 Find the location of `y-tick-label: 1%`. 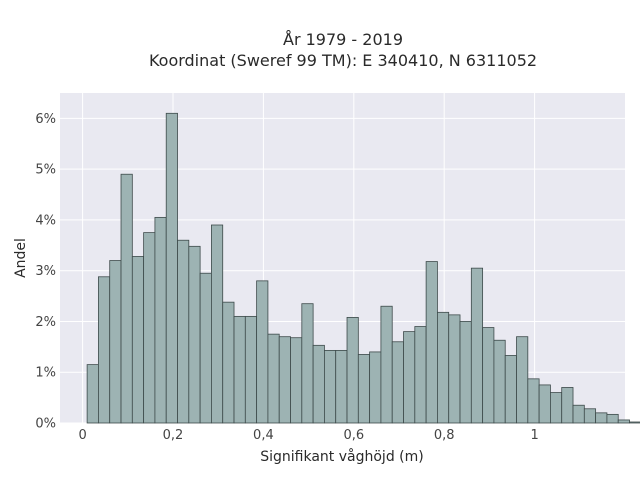

y-tick-label: 1% is located at coordinates (45, 373).